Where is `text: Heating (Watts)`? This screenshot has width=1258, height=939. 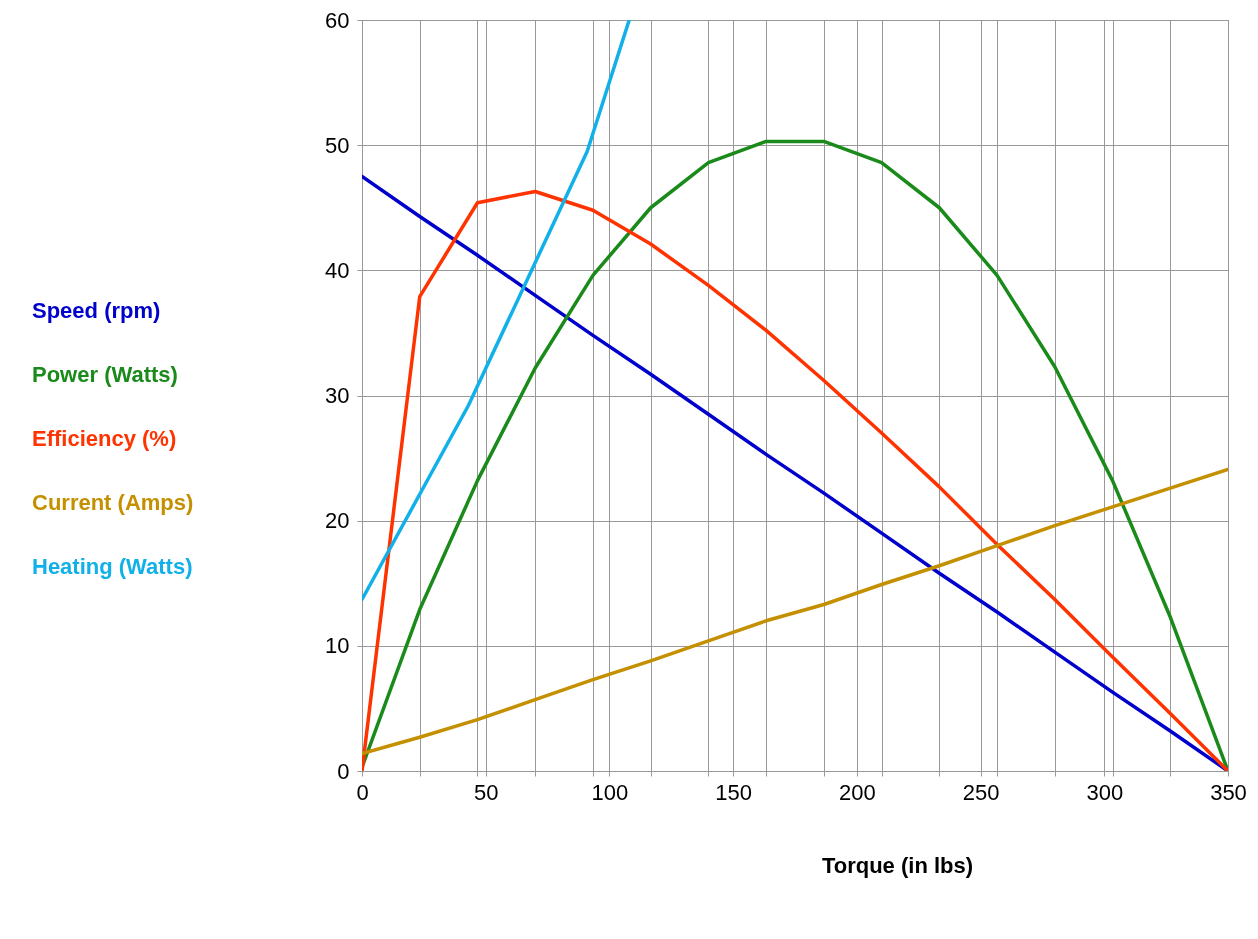
text: Heating (Watts) is located at coordinates (112, 566).